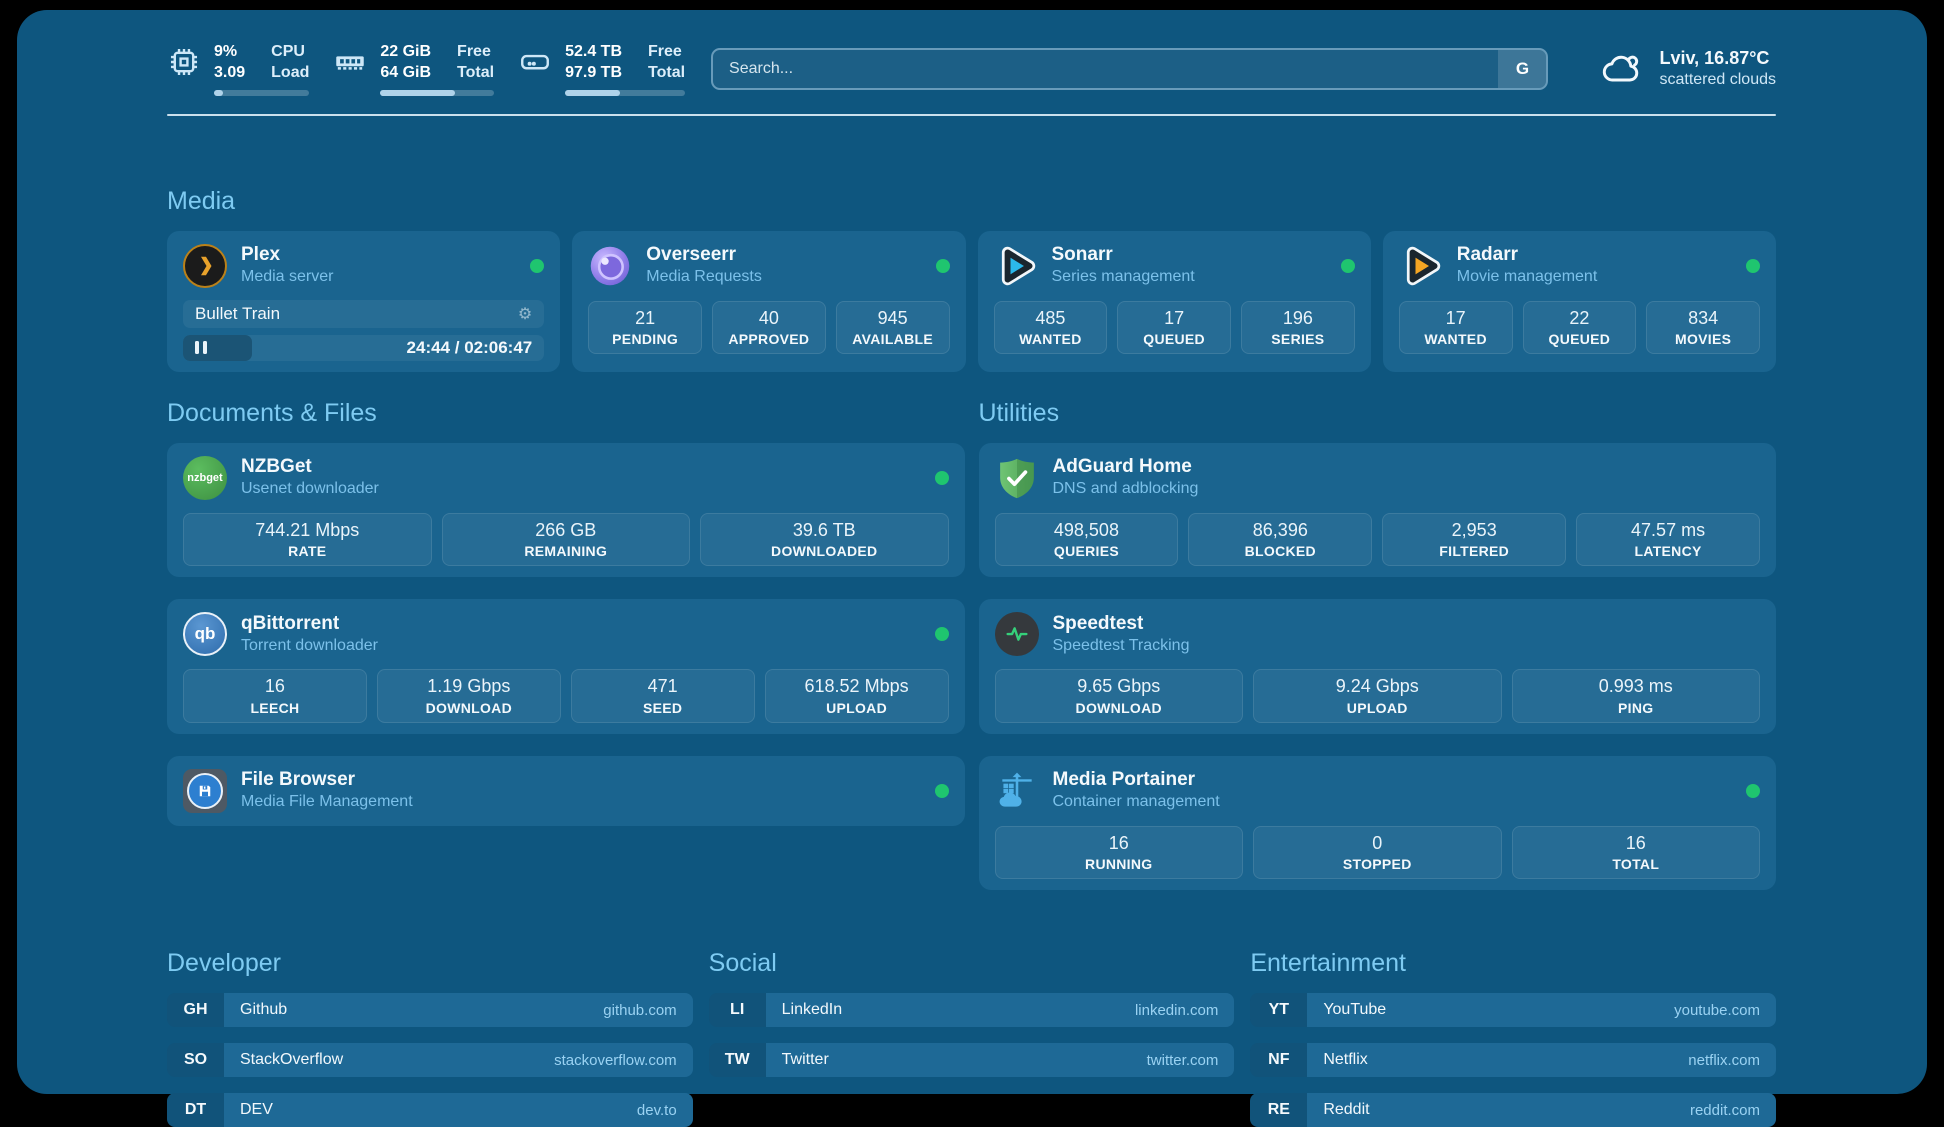  Describe the element at coordinates (430, 1110) in the screenshot. I see `bookmark-dev: DT DEV dev.to` at that location.